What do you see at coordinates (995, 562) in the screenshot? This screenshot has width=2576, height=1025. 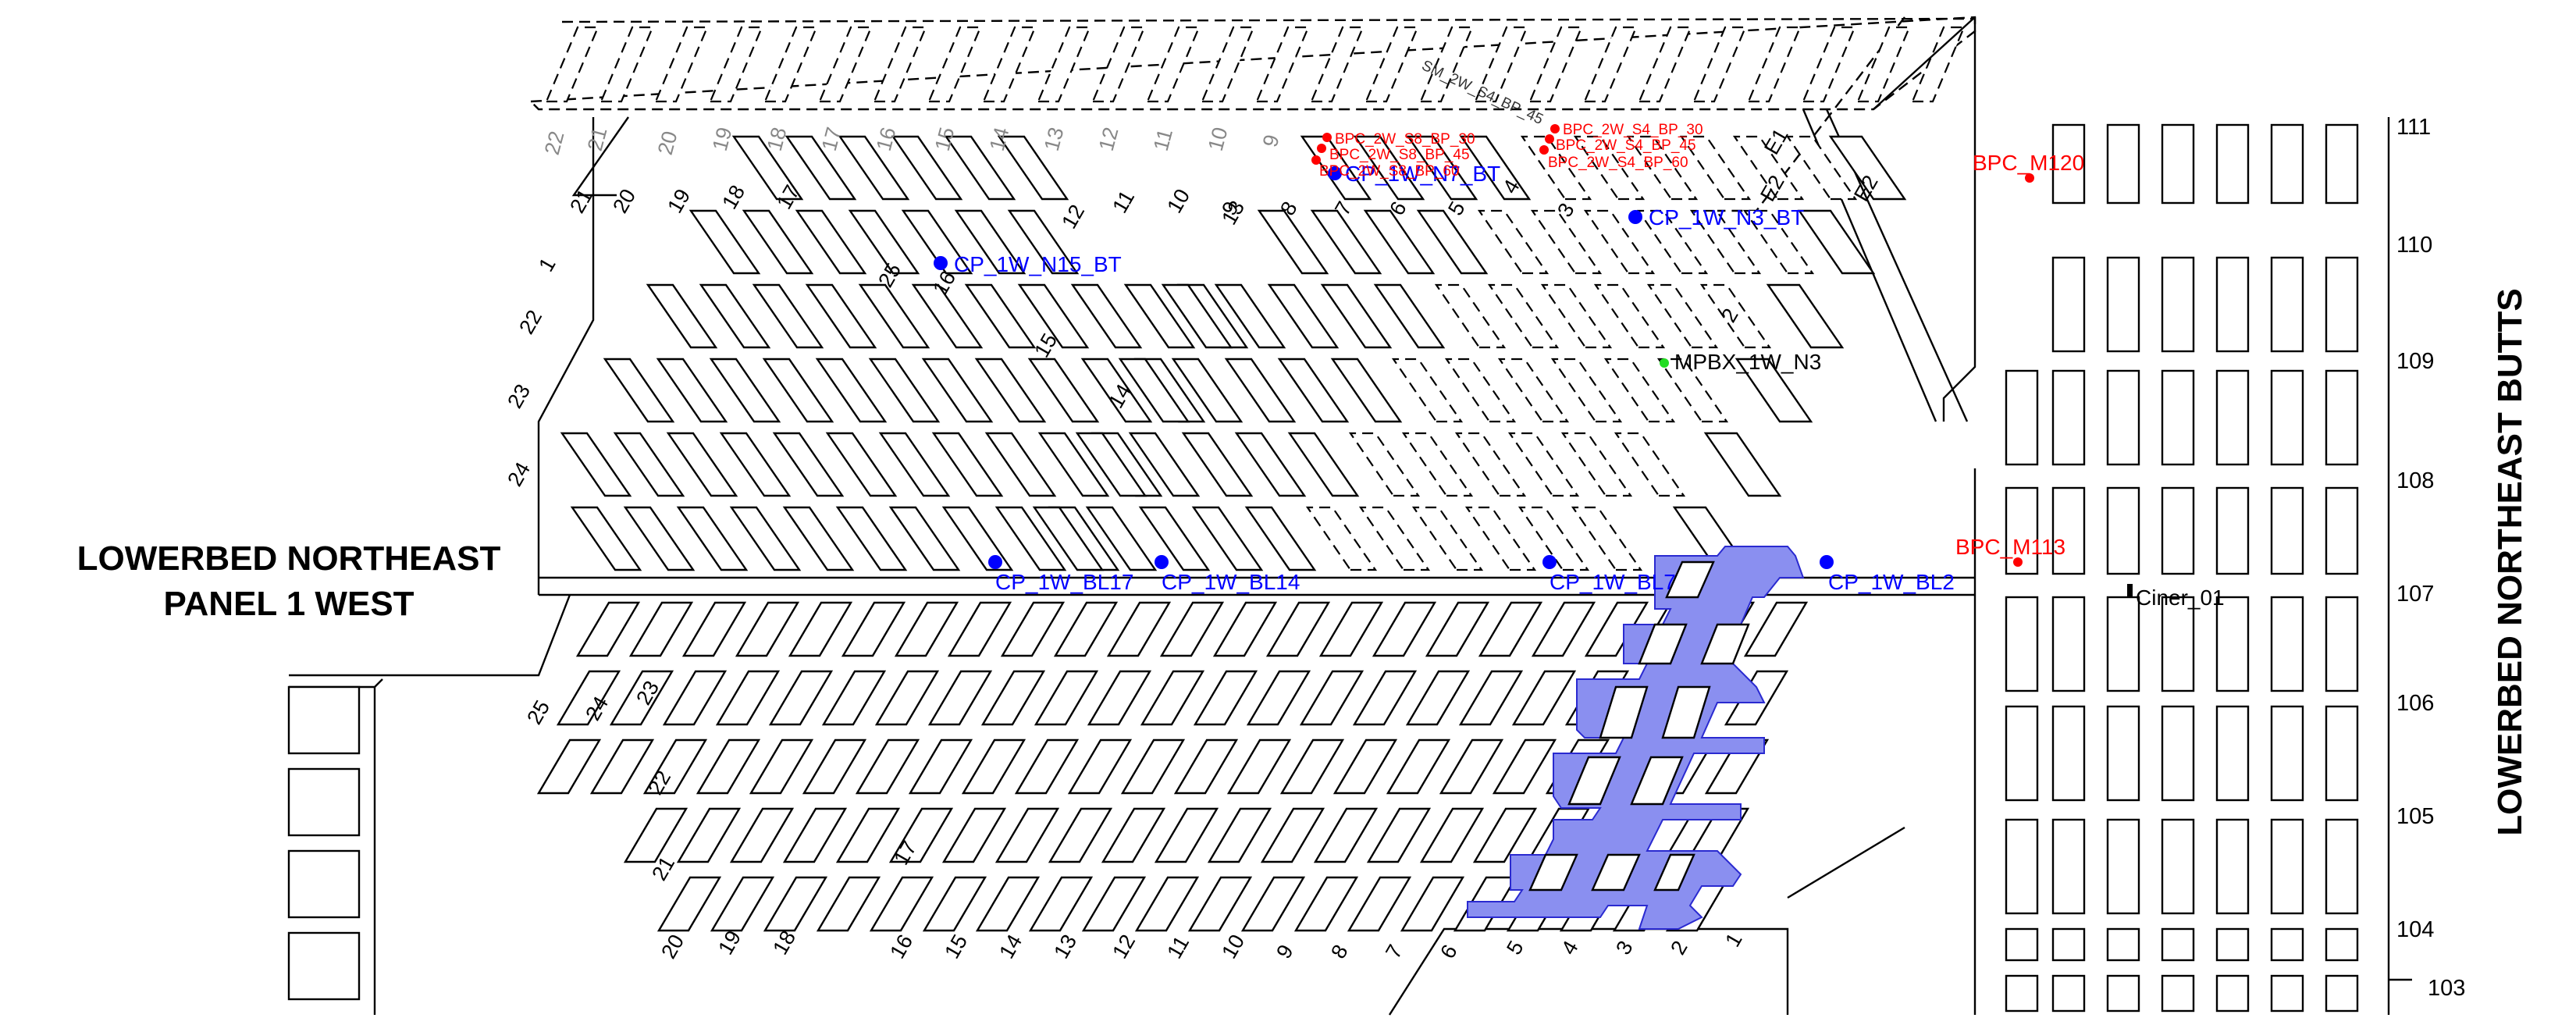 I see `cp-1w-bl17-marker` at bounding box center [995, 562].